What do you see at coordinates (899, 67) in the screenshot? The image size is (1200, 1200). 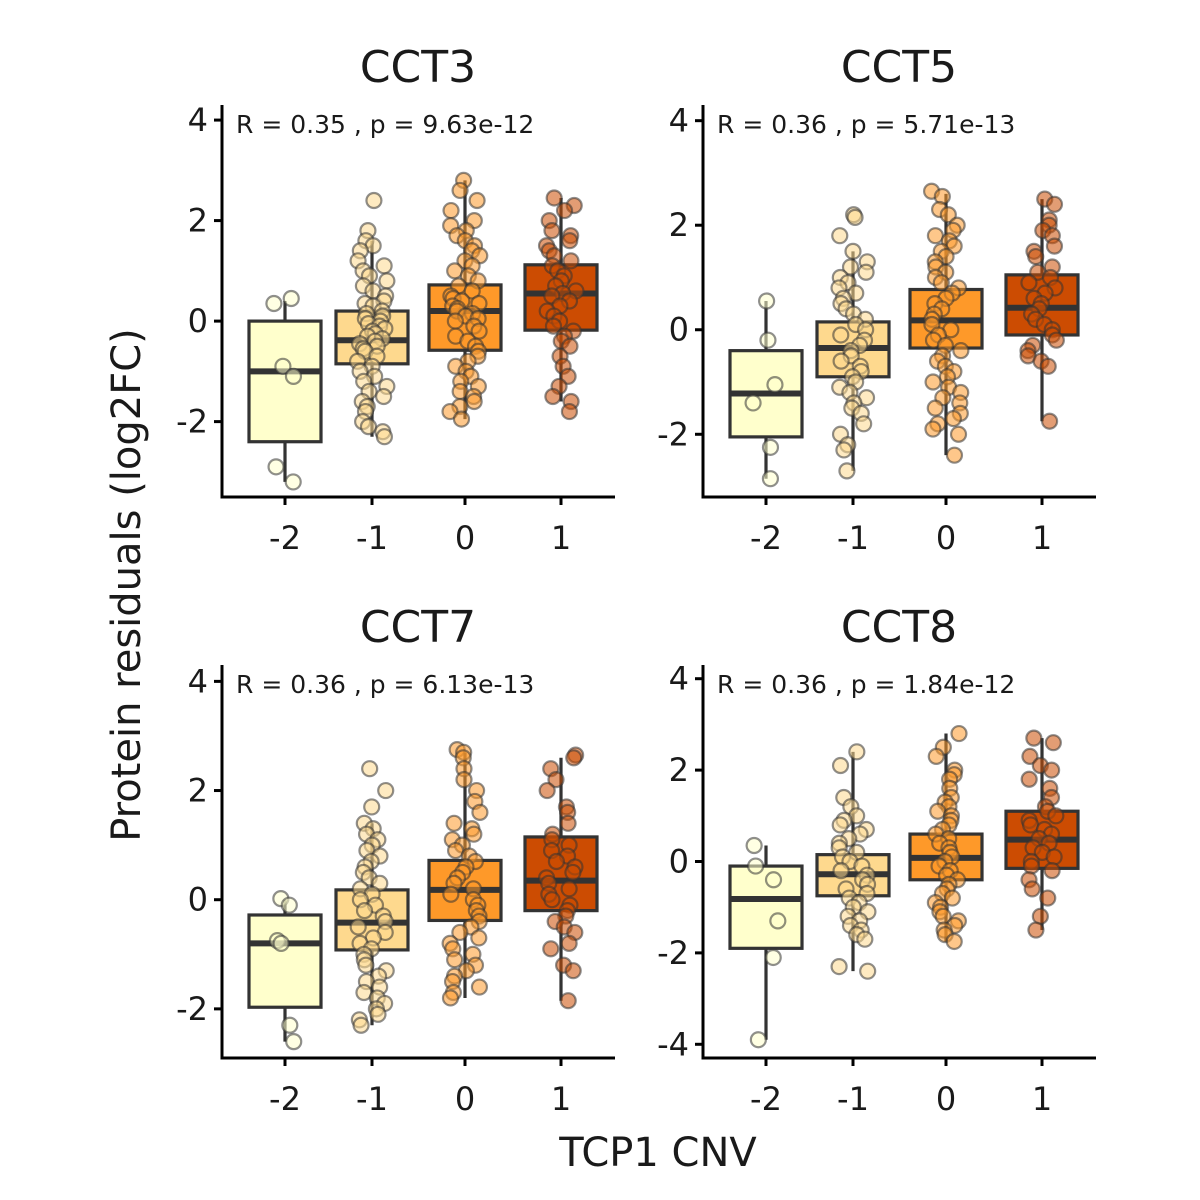 I see `panel-title: CCT5` at bounding box center [899, 67].